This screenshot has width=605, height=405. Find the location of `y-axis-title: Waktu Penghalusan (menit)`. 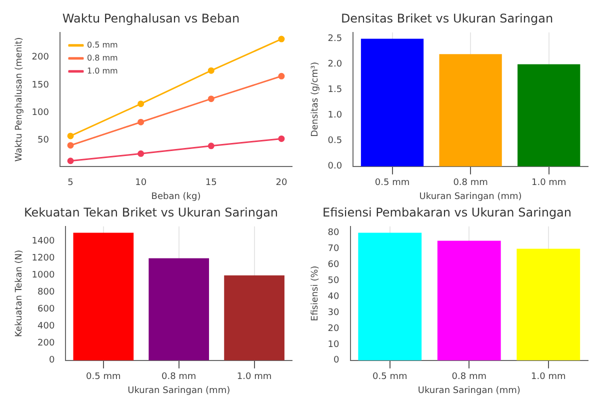

y-axis-title: Waktu Penghalusan (menit) is located at coordinates (19, 99).